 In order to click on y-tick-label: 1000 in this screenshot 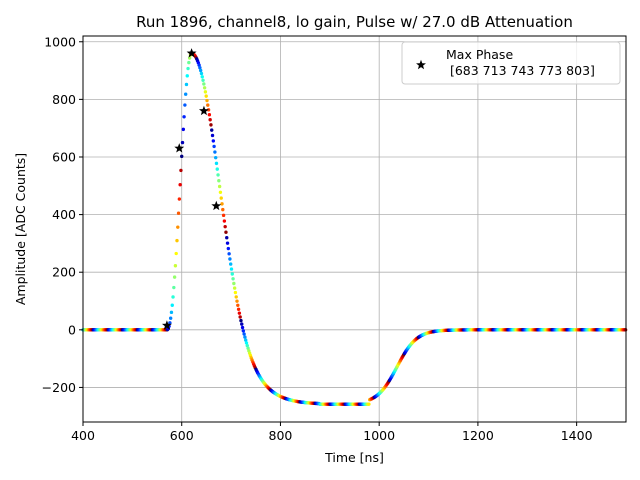, I will do `click(60, 41)`.